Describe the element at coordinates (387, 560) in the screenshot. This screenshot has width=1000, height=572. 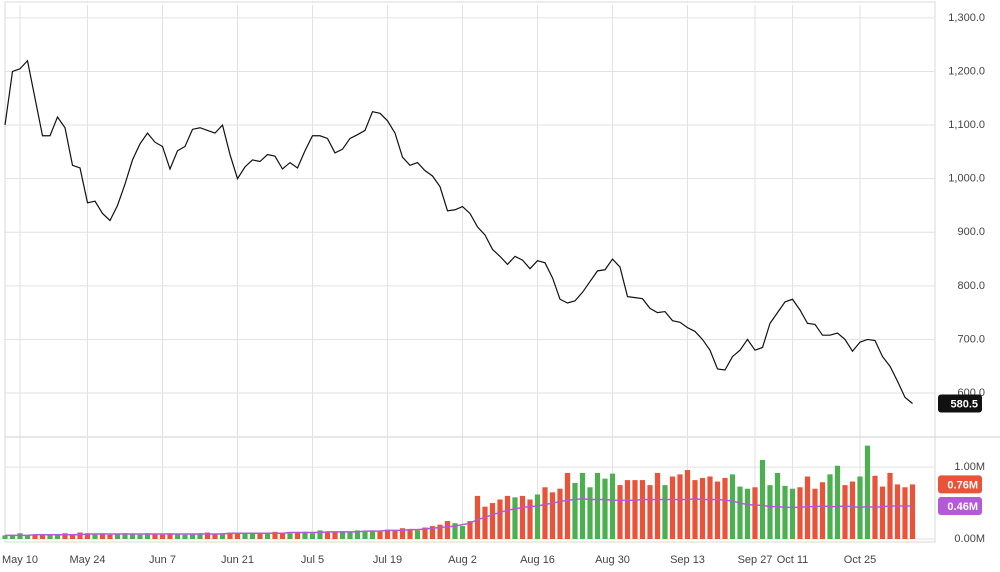
I see `x-tick-label: Jul 19` at that location.